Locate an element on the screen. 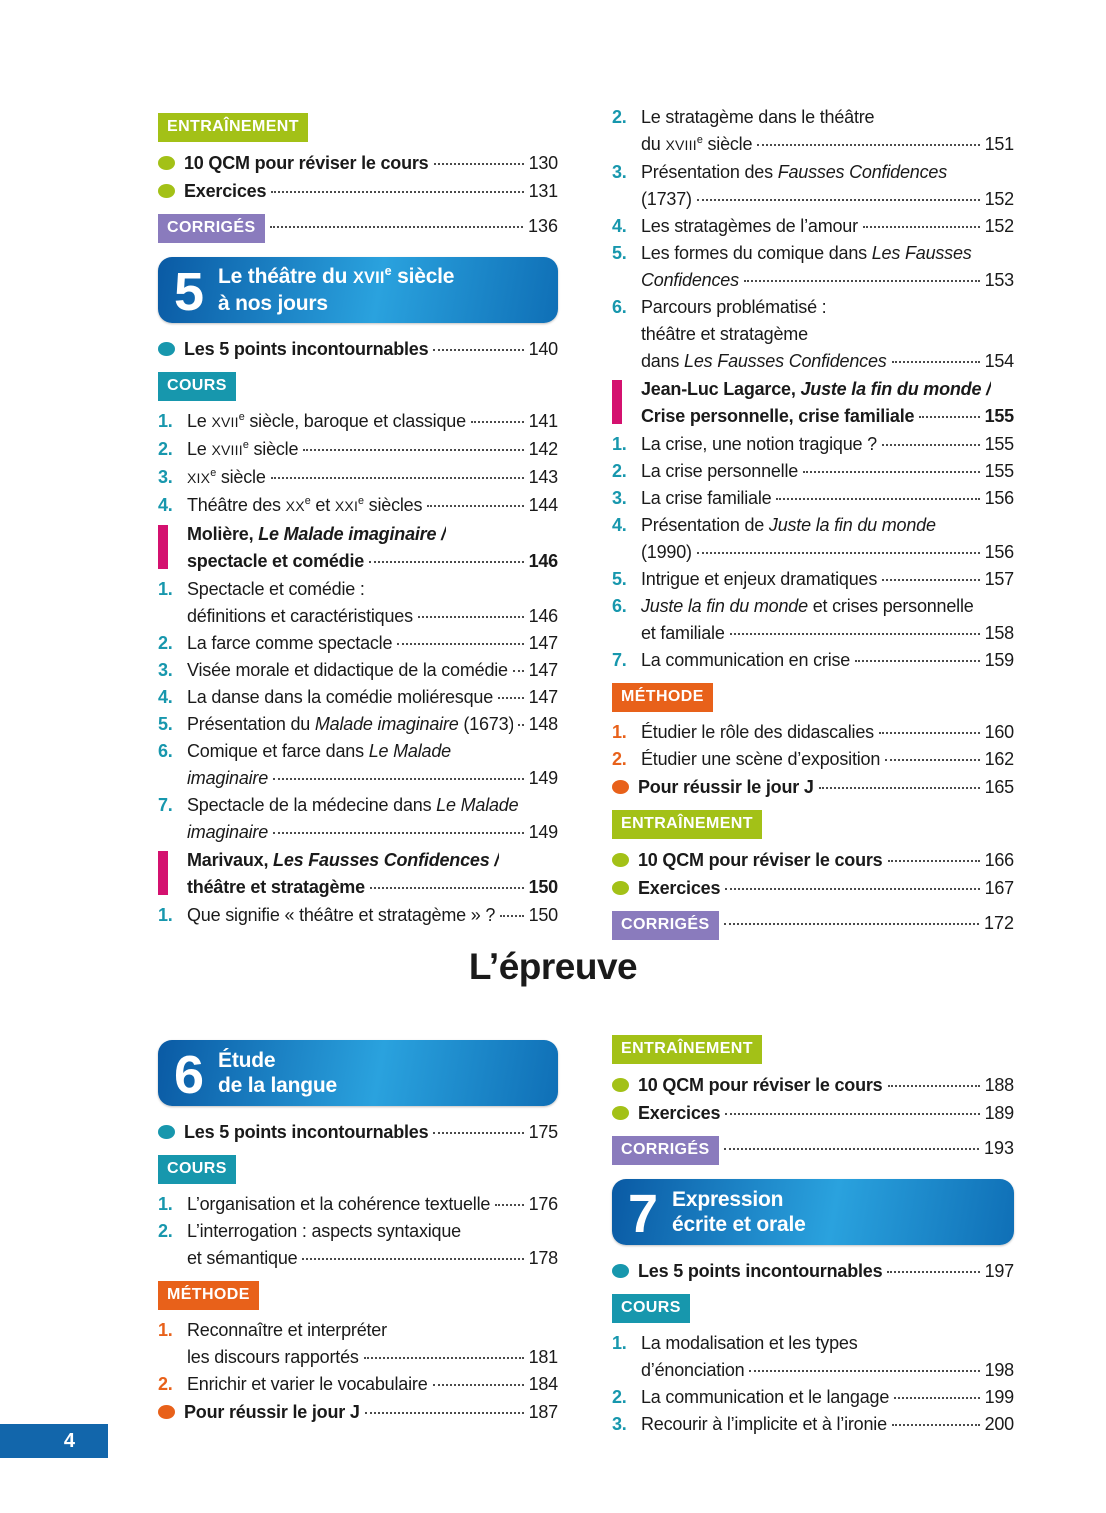  pink-bar is located at coordinates (617, 402).